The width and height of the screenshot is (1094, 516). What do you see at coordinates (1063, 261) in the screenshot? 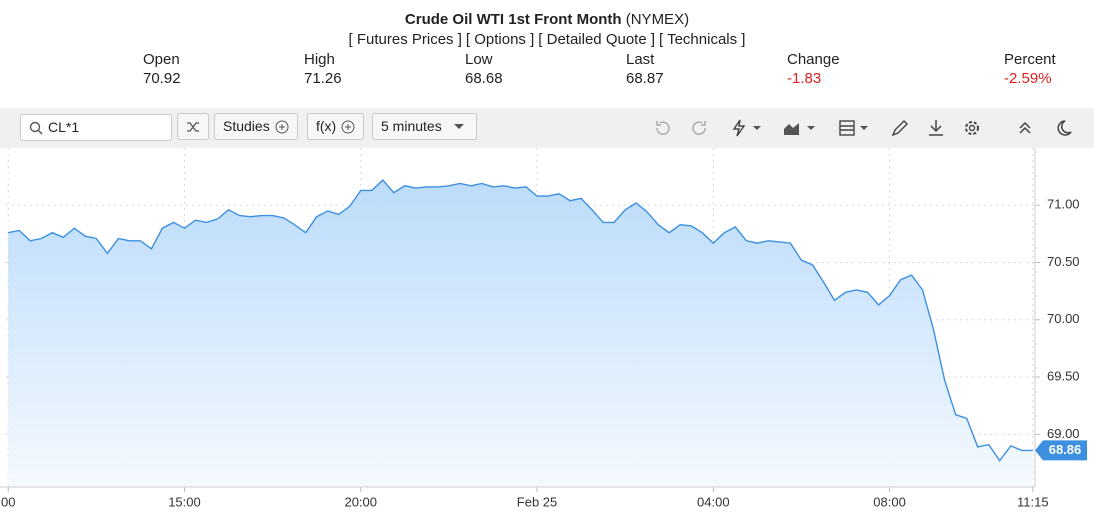
I see `y-tick-label: 70.50` at bounding box center [1063, 261].